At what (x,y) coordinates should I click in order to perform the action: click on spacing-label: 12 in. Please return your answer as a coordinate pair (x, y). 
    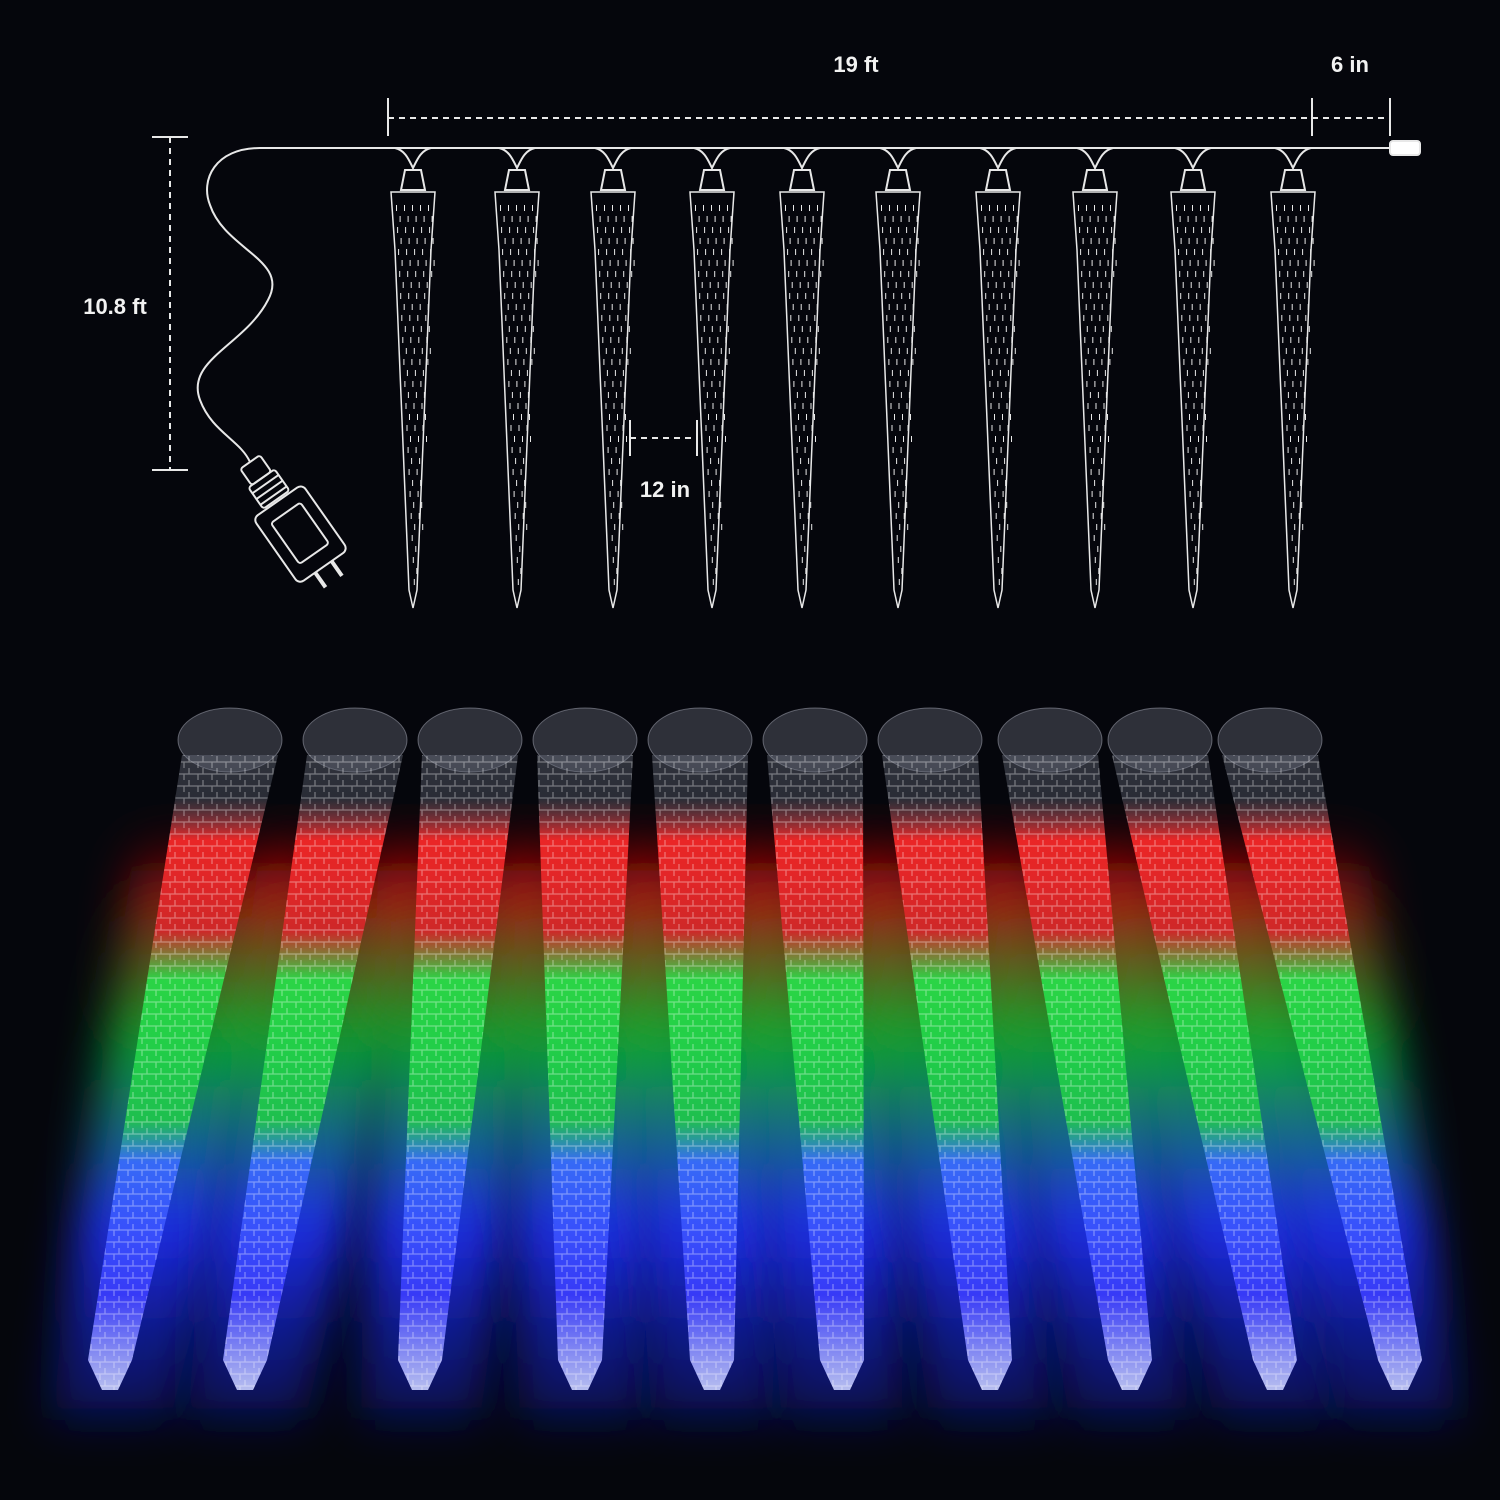
    Looking at the image, I should click on (665, 489).